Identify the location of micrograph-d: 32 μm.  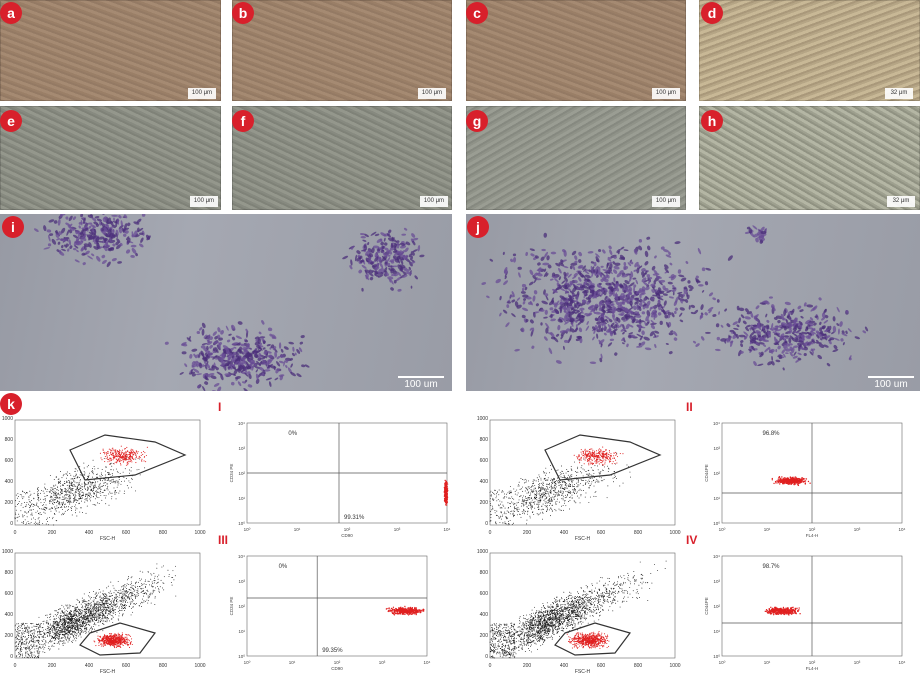
(809, 50).